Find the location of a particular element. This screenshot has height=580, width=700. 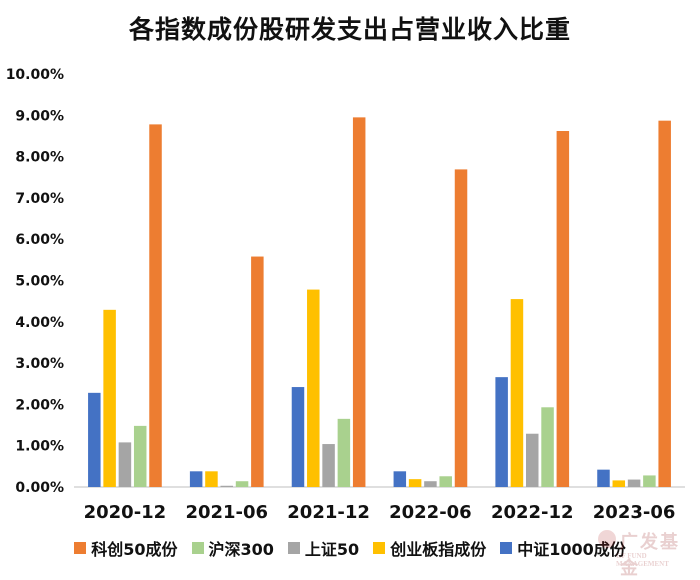

y-tick-label: 1.00% is located at coordinates (39, 447).